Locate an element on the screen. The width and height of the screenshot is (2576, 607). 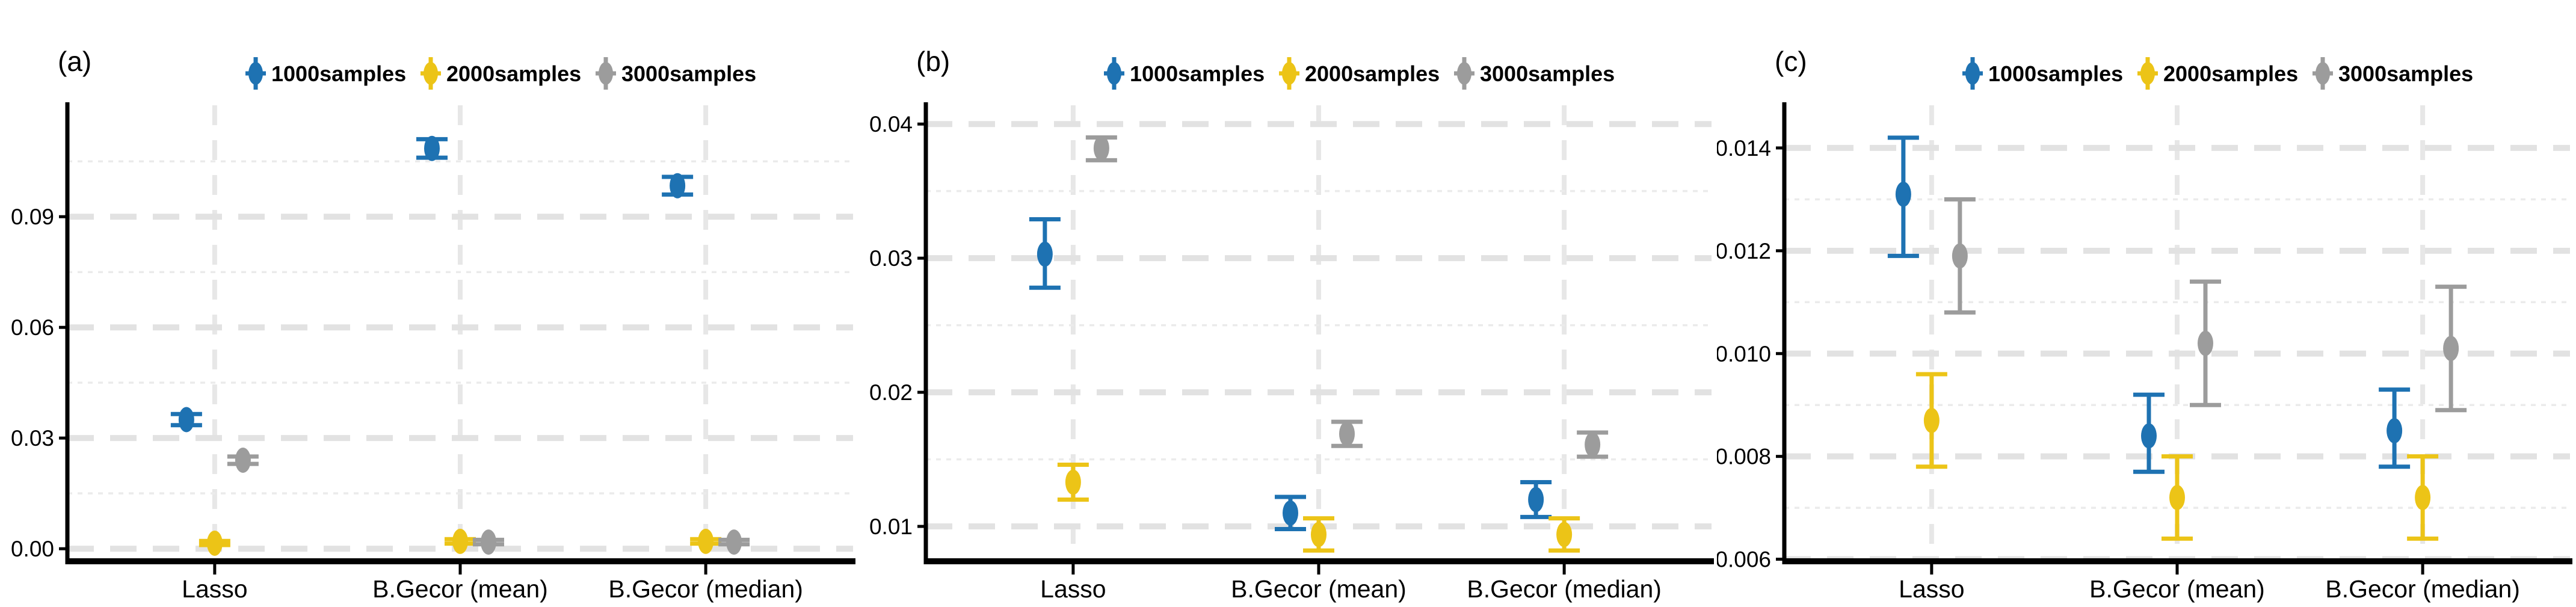
y-tick-label: 0.04 is located at coordinates (891, 124).